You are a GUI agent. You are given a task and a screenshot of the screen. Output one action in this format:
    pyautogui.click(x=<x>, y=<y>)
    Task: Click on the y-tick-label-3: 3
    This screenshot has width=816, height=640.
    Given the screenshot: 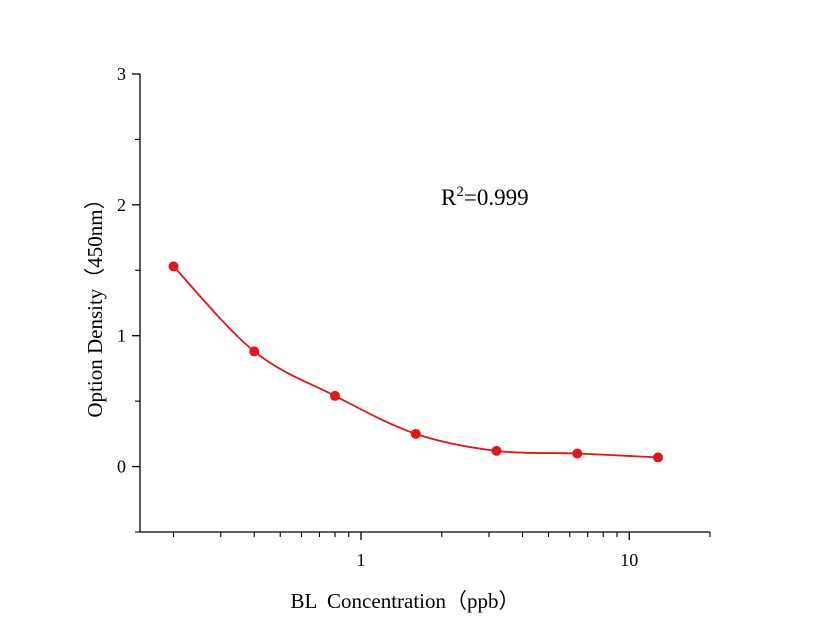 What is the action you would take?
    pyautogui.click(x=121, y=74)
    